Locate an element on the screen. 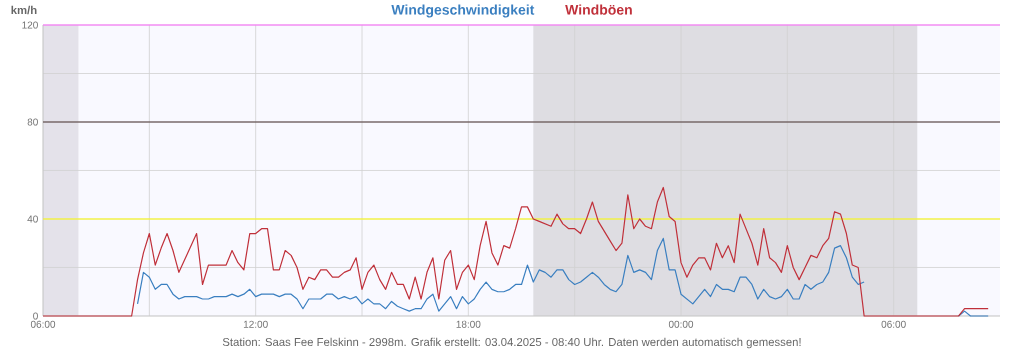 This screenshot has width=1024, height=353. text: Windgeschwindigkeit is located at coordinates (463, 11).